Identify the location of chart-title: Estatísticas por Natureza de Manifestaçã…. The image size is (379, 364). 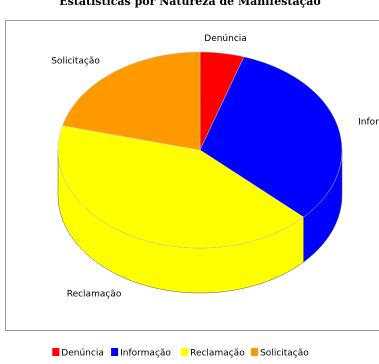
(190, 4).